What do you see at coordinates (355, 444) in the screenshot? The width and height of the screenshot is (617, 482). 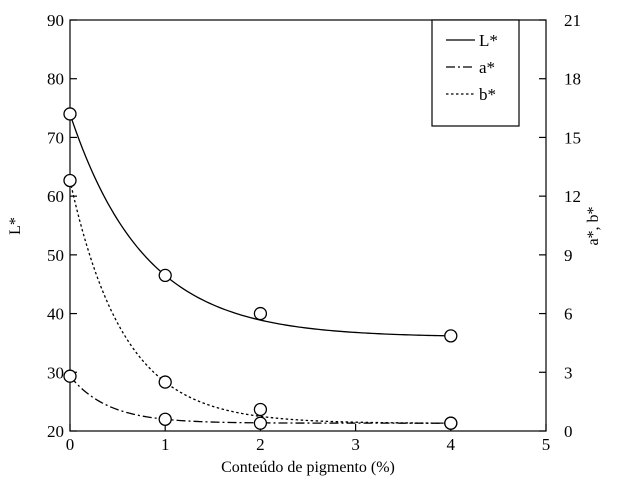 I see `x-tick-label-3: 3` at bounding box center [355, 444].